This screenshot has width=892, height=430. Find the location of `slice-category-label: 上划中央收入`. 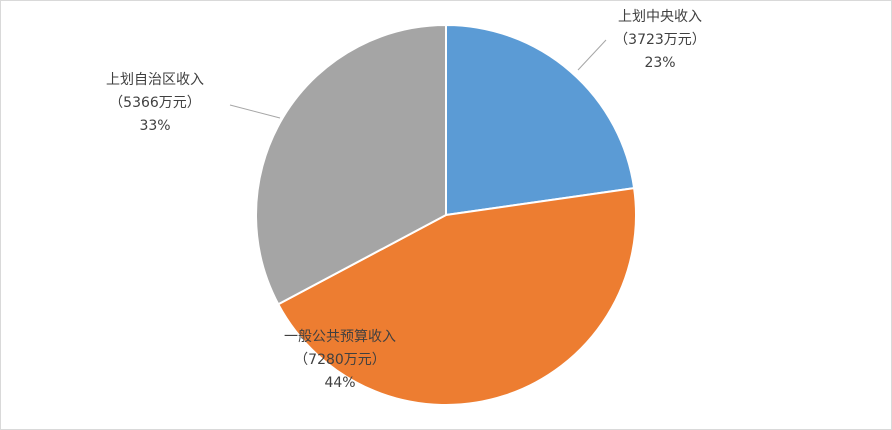

slice-category-label: 上划中央收入 is located at coordinates (660, 17).